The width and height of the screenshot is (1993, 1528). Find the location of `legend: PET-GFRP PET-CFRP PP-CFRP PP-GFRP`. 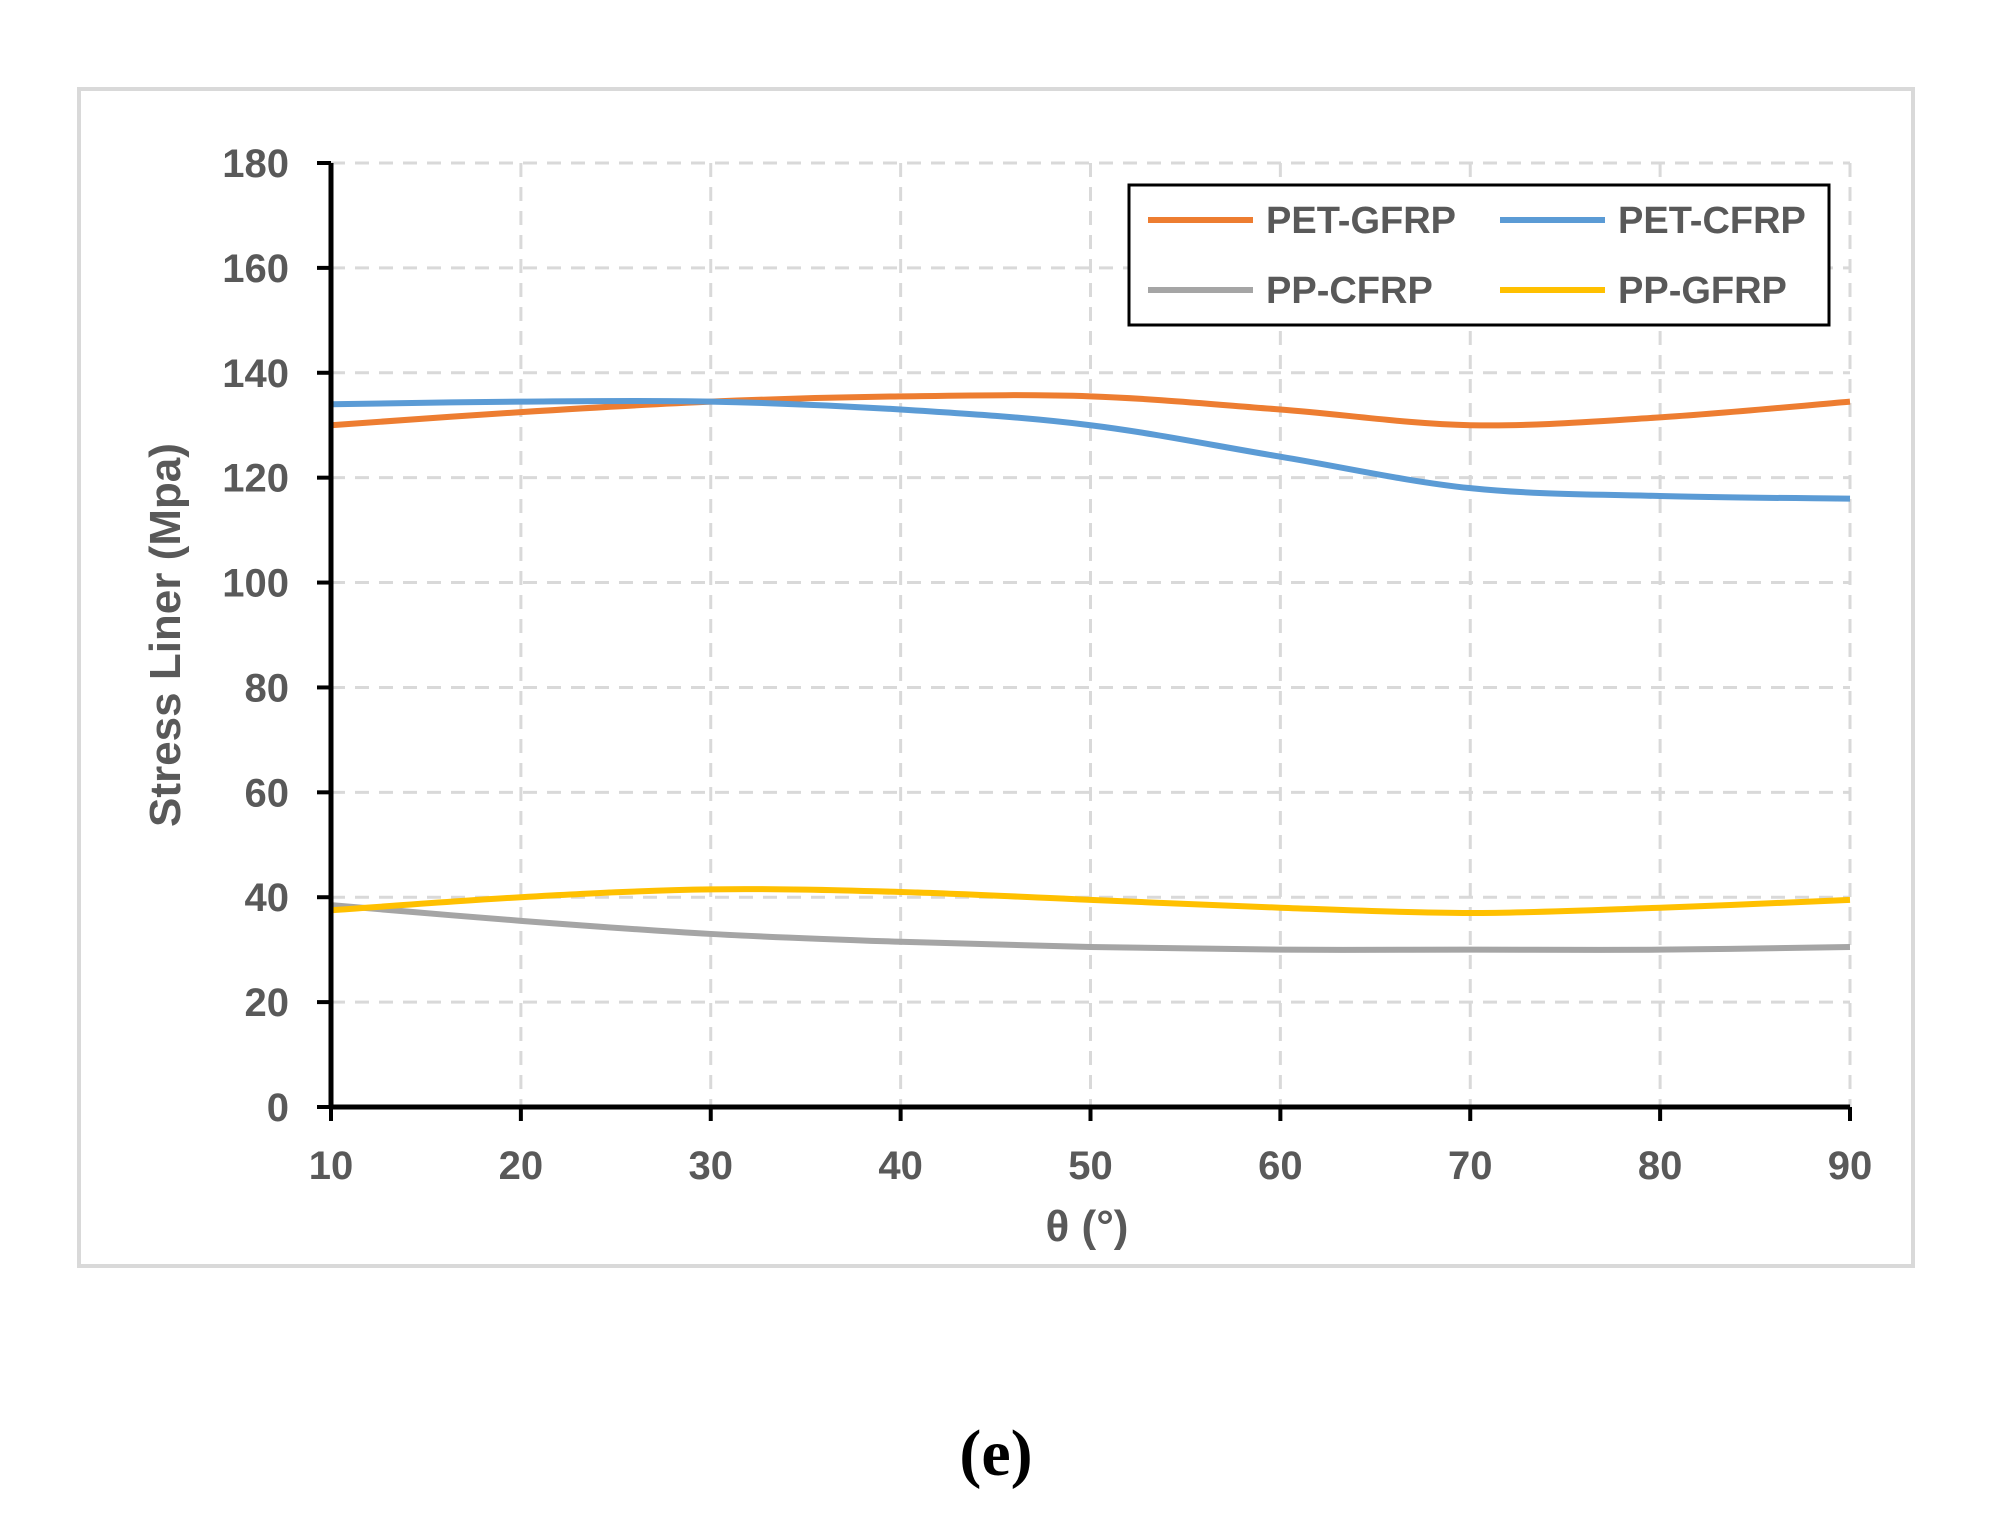

legend: PET-GFRP PET-CFRP PP-CFRP PP-GFRP is located at coordinates (1479, 255).